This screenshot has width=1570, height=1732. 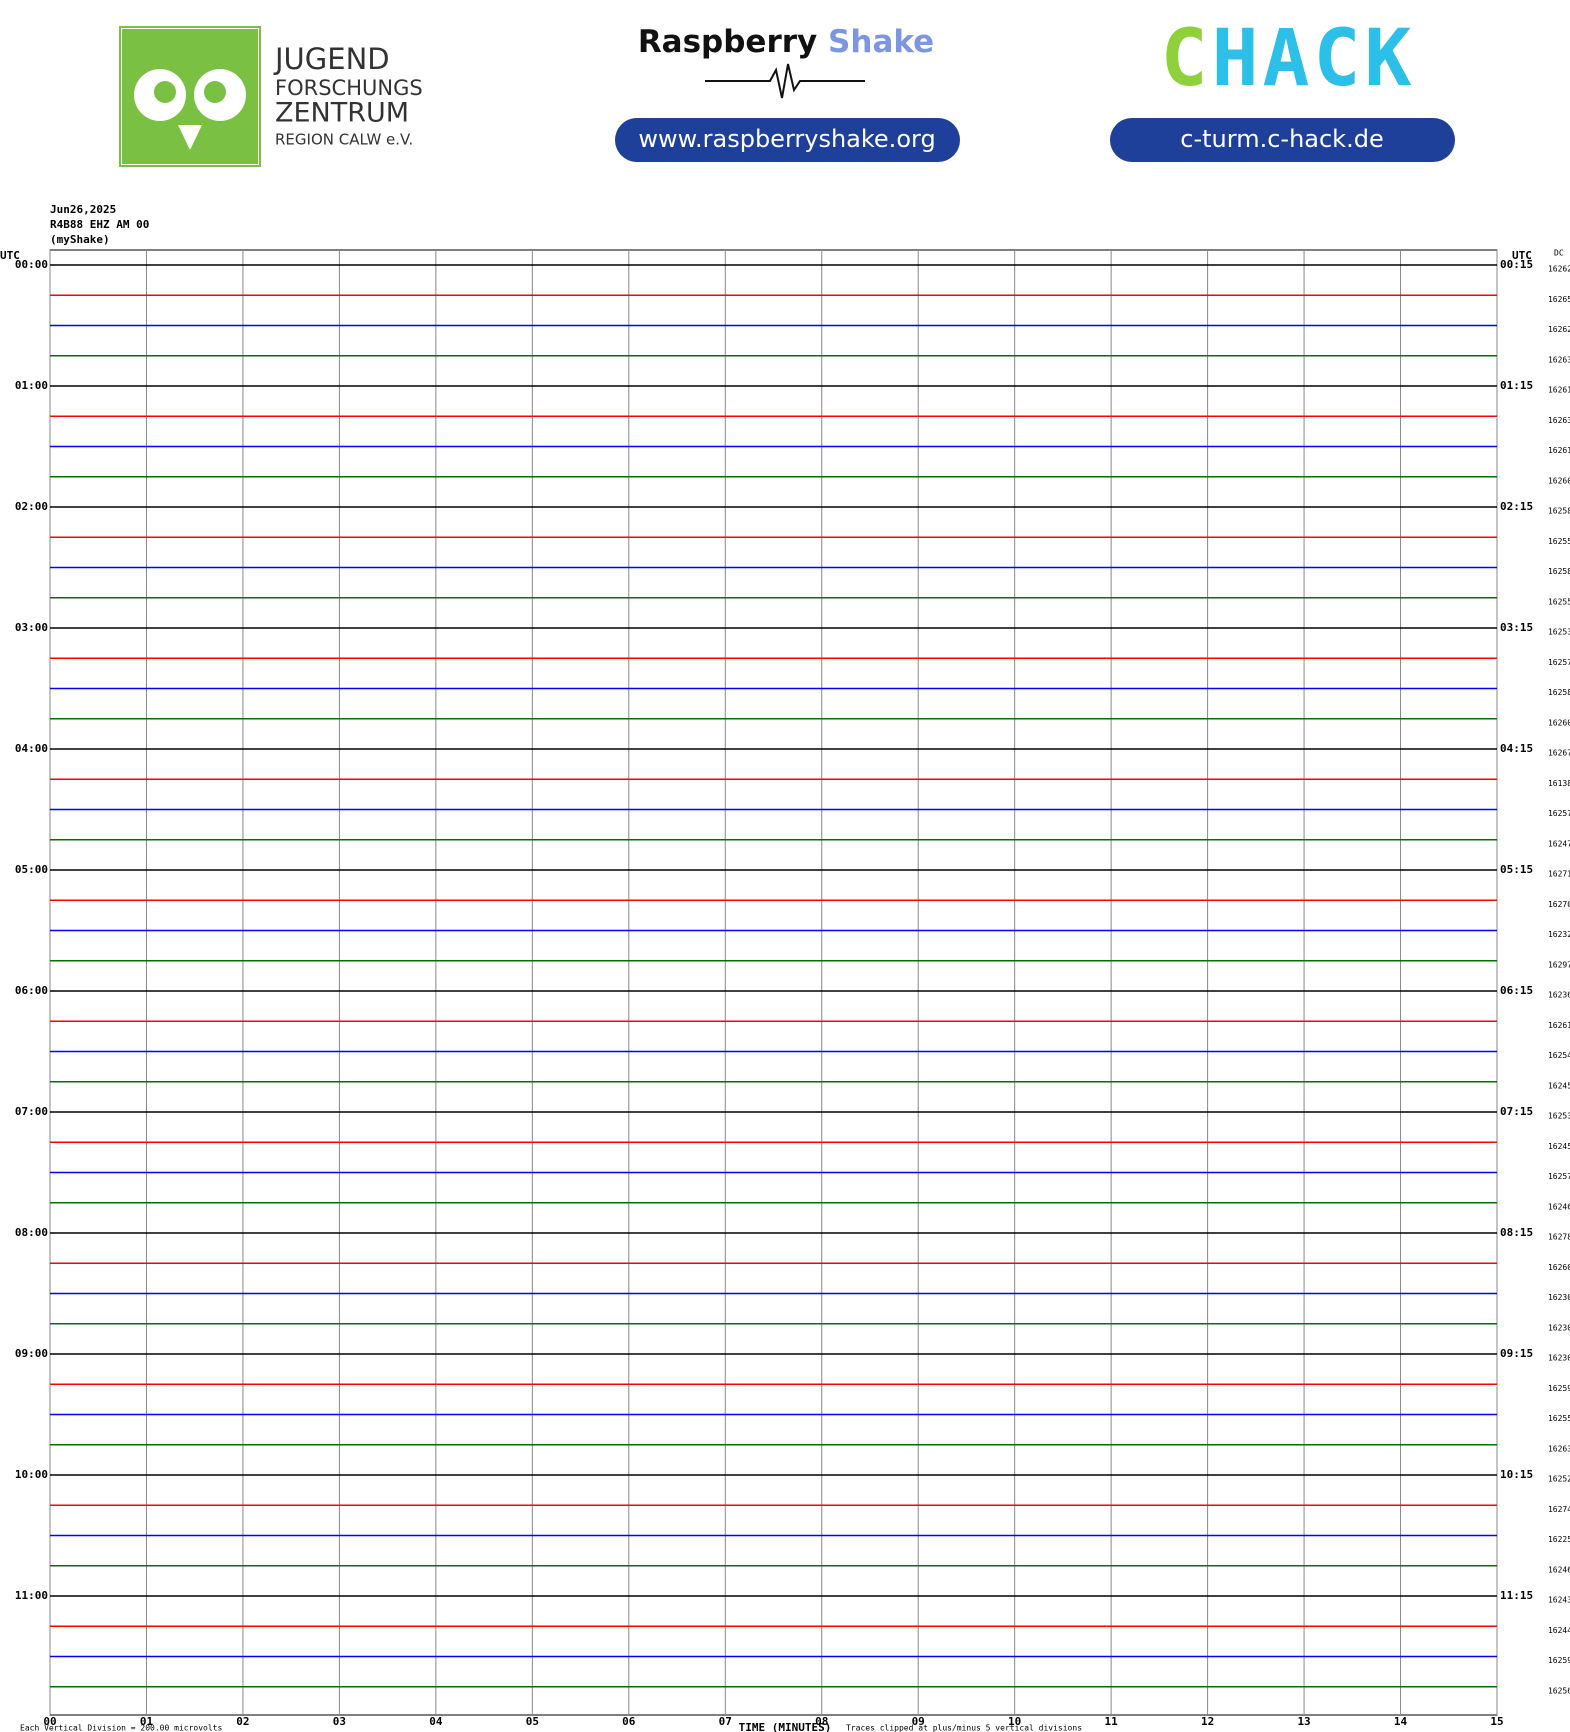 I want to click on dc-value: 16225, so click(x=1559, y=1539).